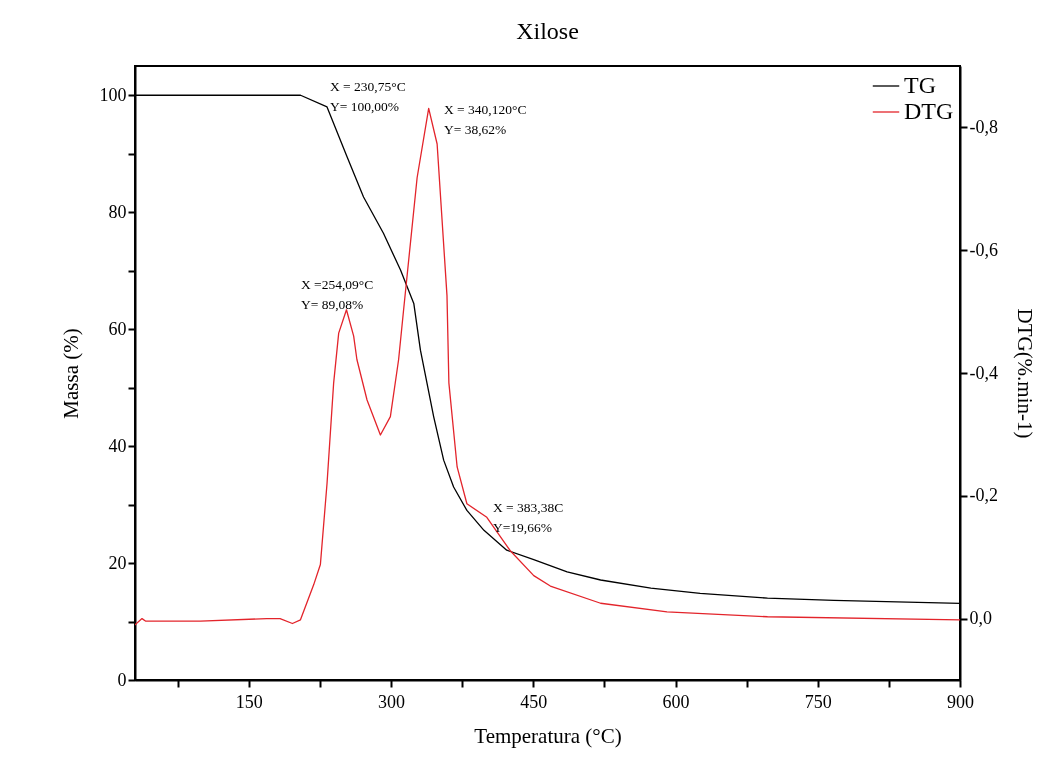 This screenshot has height=773, width=1060. What do you see at coordinates (983, 372) in the screenshot?
I see `y2-tick-label: -0,4` at bounding box center [983, 372].